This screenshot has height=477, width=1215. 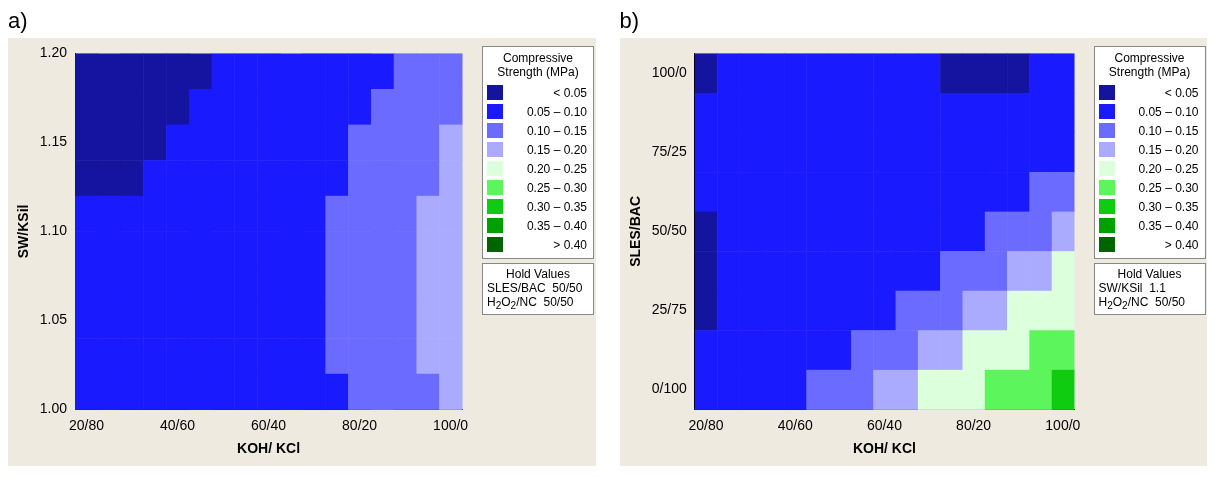 What do you see at coordinates (53, 408) in the screenshot?
I see `y-tick-label: 1.00` at bounding box center [53, 408].